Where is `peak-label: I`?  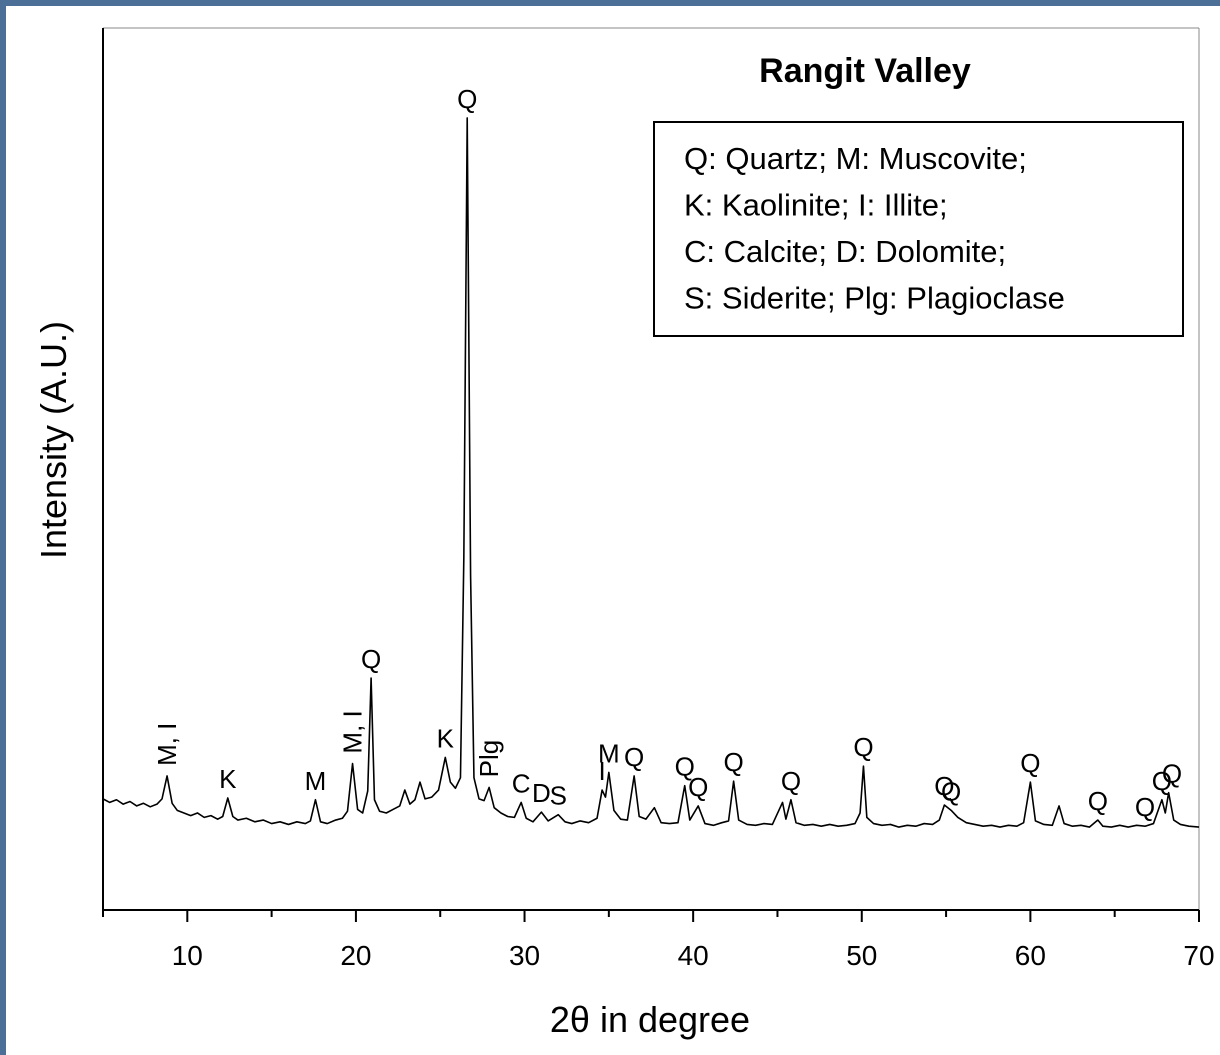
peak-label: I is located at coordinates (601, 771).